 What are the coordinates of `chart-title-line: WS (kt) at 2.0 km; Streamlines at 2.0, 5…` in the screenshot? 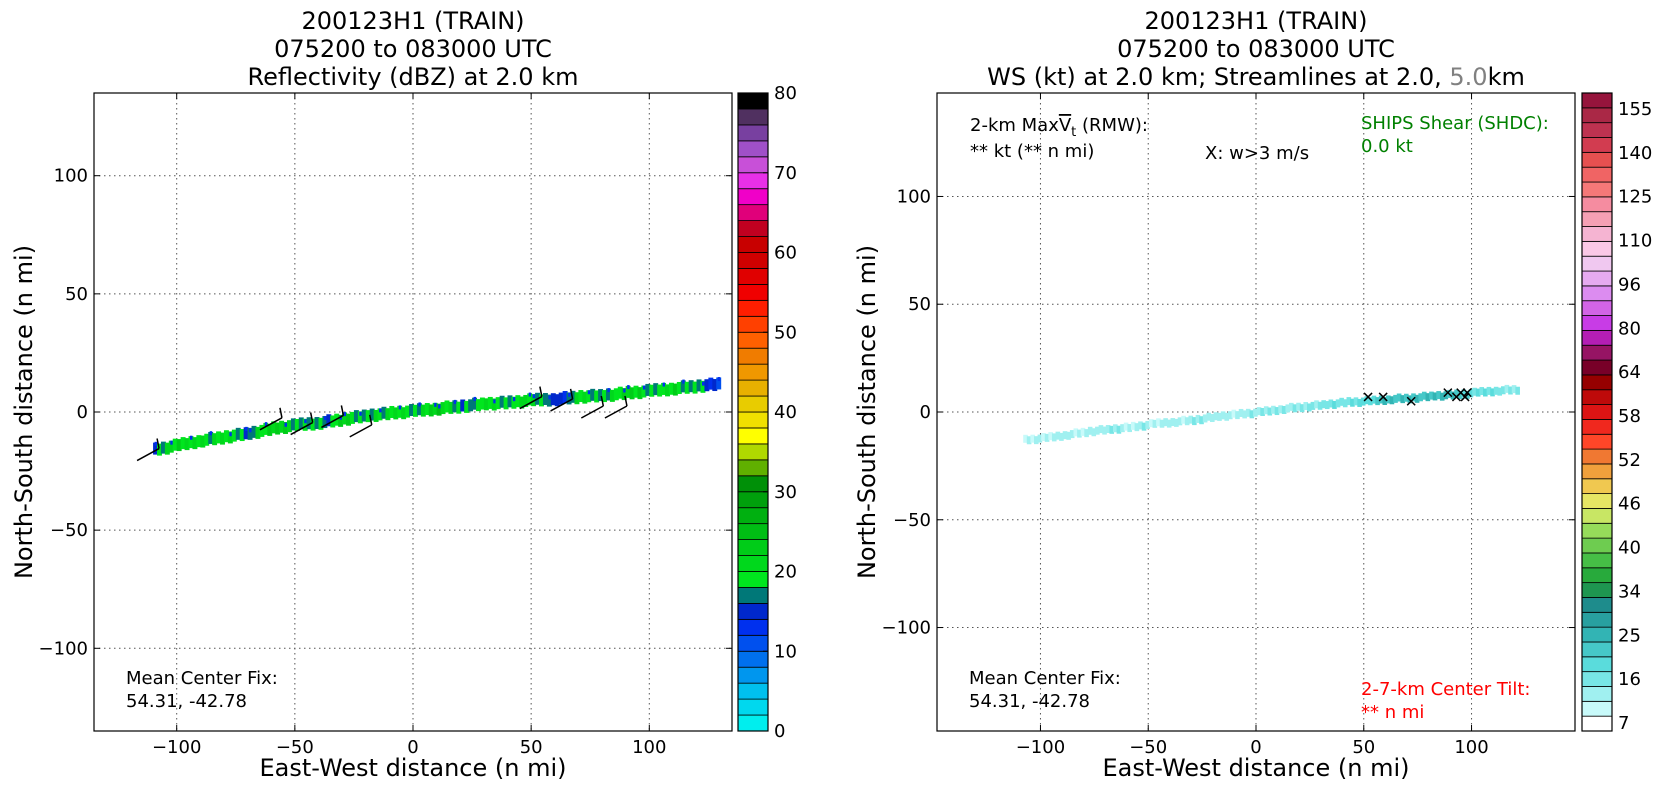 It's located at (1256, 77).